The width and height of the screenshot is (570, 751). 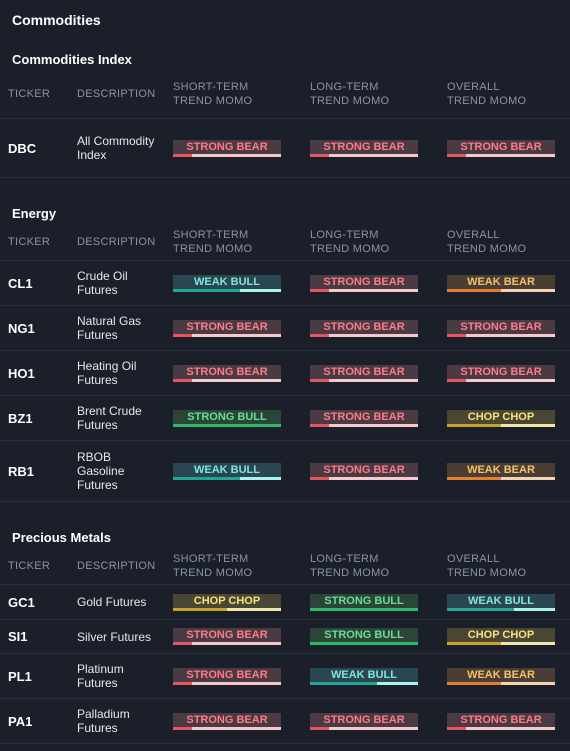 I want to click on ticker-cell: HO1, so click(x=21, y=373).